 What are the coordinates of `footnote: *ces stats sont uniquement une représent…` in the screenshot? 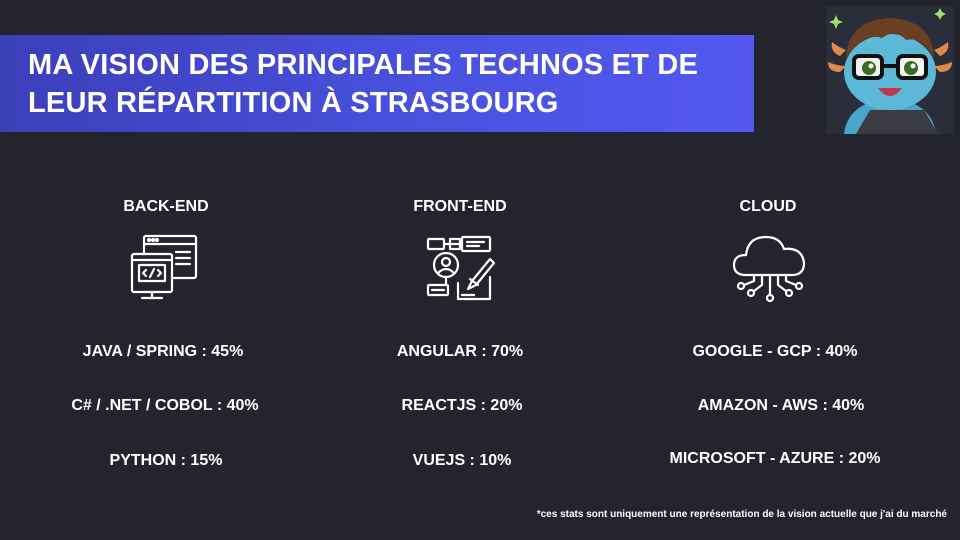 It's located at (741, 514).